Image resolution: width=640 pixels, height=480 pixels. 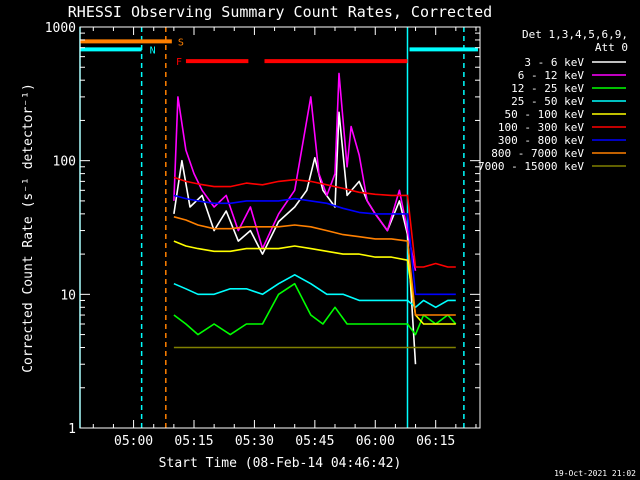 I want to click on x-tick-label-4: 06:00, so click(x=375, y=441).